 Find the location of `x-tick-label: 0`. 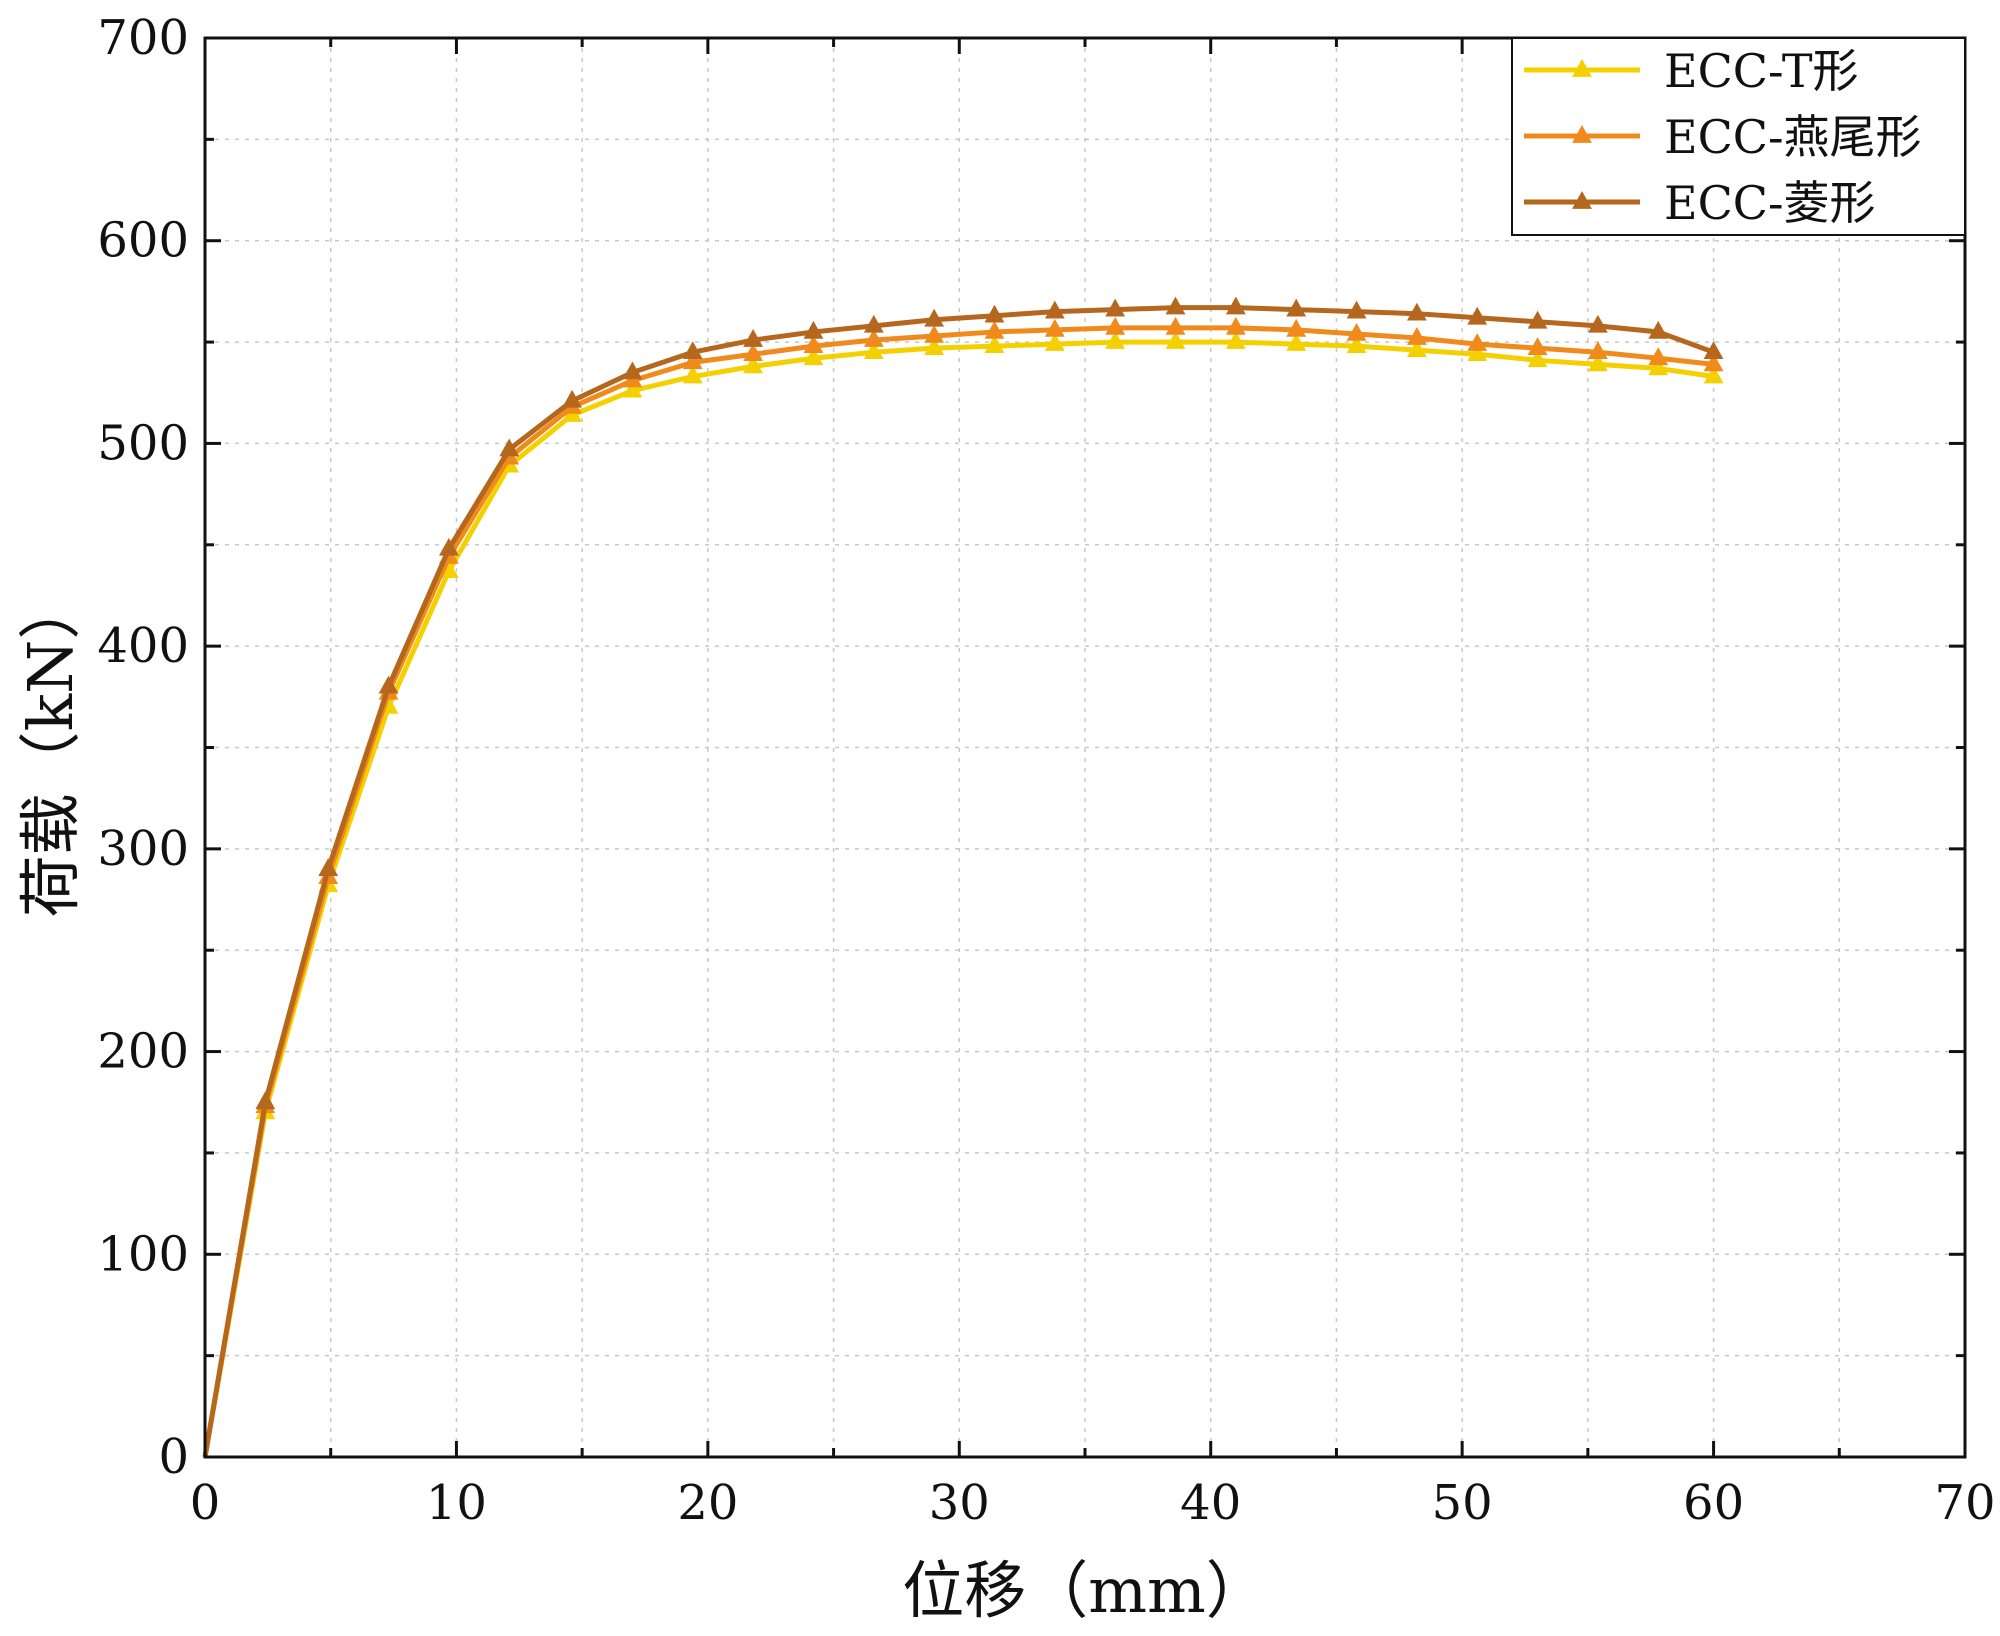

x-tick-label: 0 is located at coordinates (205, 1503).